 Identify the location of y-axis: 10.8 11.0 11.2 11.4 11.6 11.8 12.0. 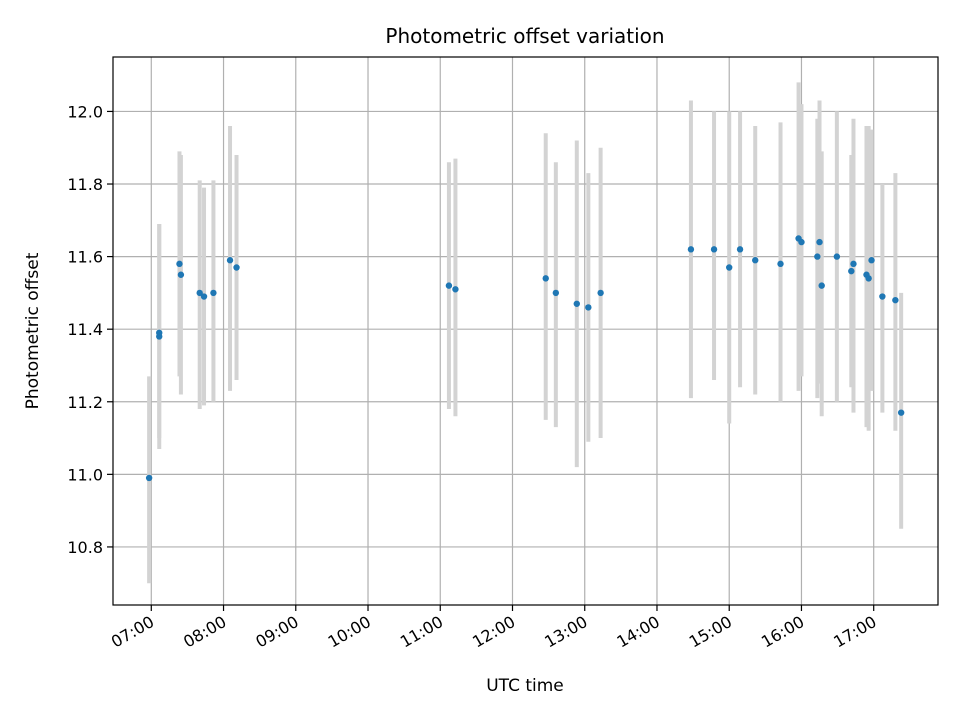
(90, 329).